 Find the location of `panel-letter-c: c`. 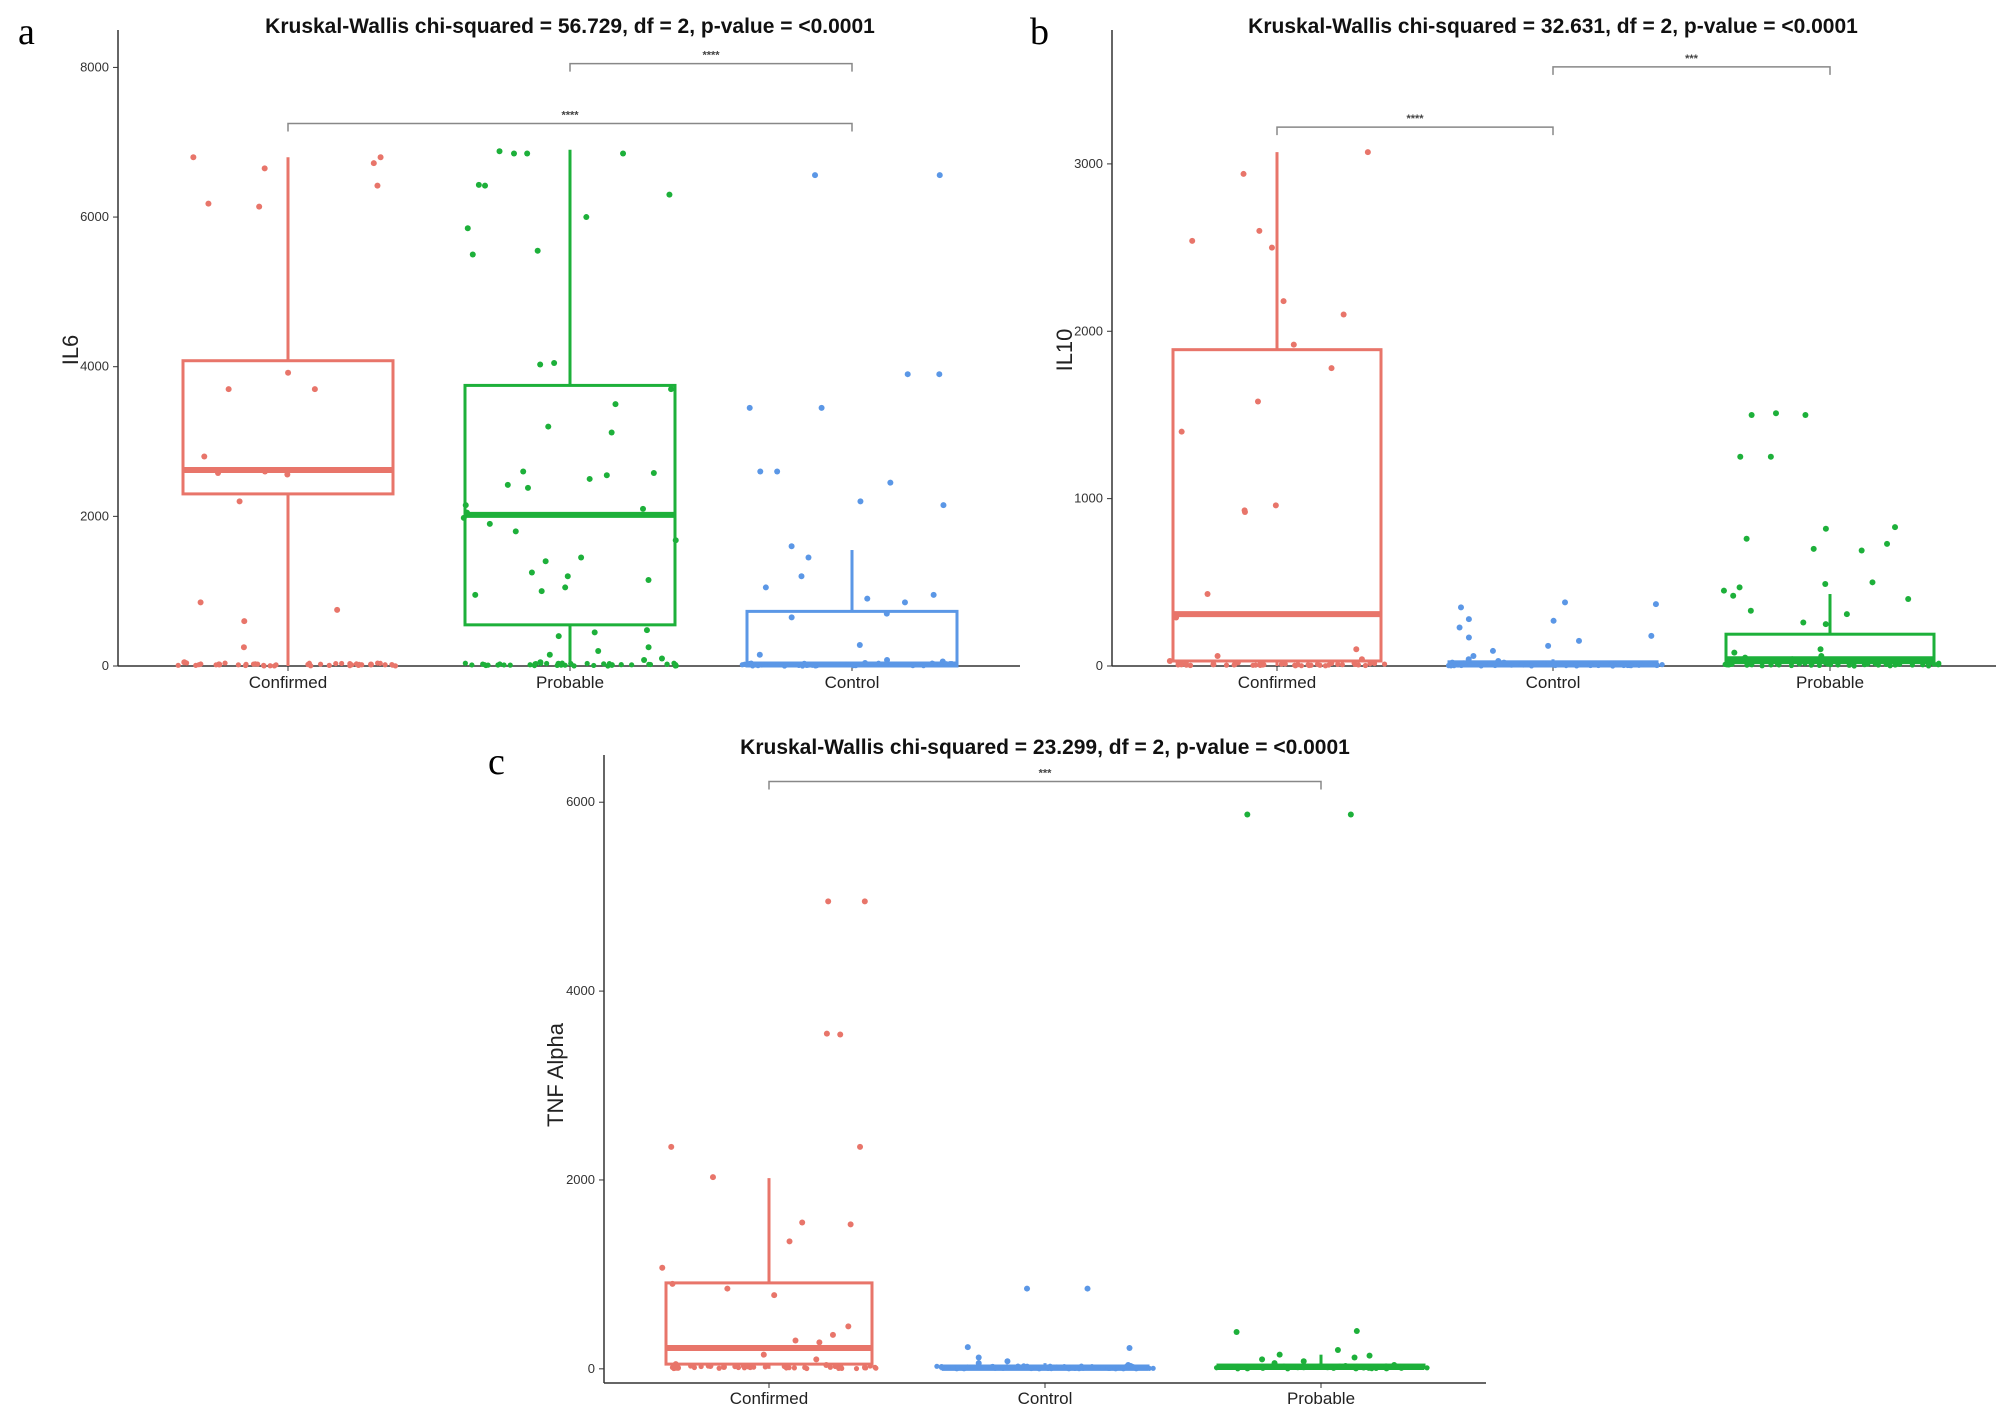

panel-letter-c: c is located at coordinates (496, 762).